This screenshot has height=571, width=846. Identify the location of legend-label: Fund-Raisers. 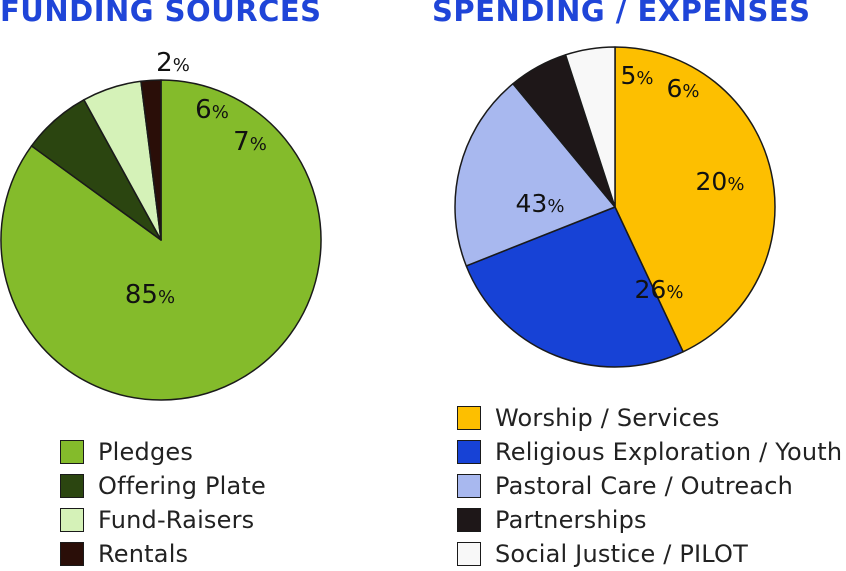
(176, 520).